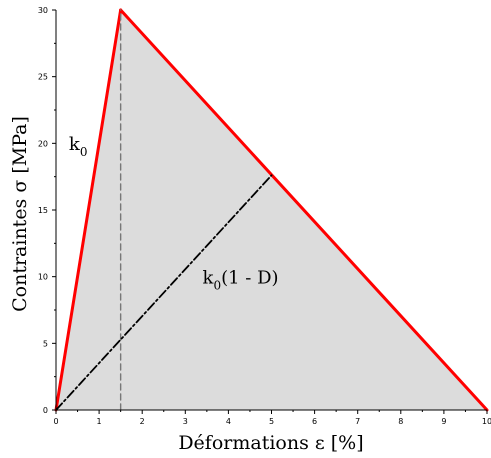 The width and height of the screenshot is (491, 458). I want to click on x-tick-label: 9, so click(443, 421).